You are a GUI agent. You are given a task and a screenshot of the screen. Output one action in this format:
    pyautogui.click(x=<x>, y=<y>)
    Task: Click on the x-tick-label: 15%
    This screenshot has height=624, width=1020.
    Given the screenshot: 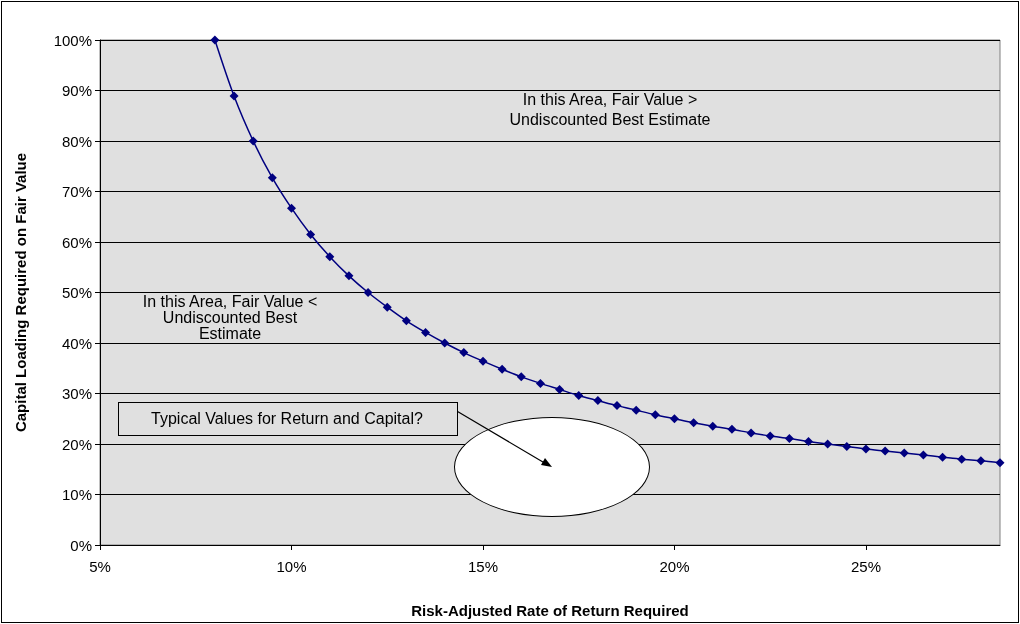 What is the action you would take?
    pyautogui.click(x=482, y=566)
    